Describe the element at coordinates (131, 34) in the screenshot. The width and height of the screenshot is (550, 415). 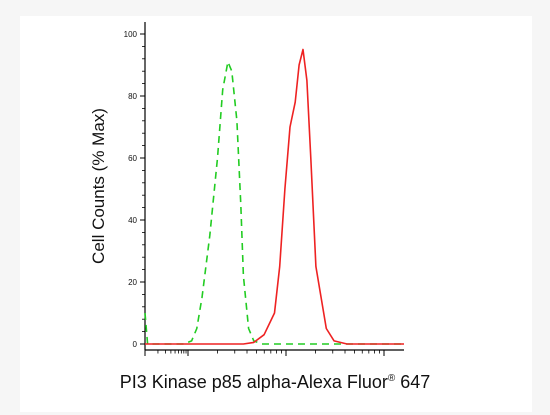
I see `y-tick-label: 100` at that location.